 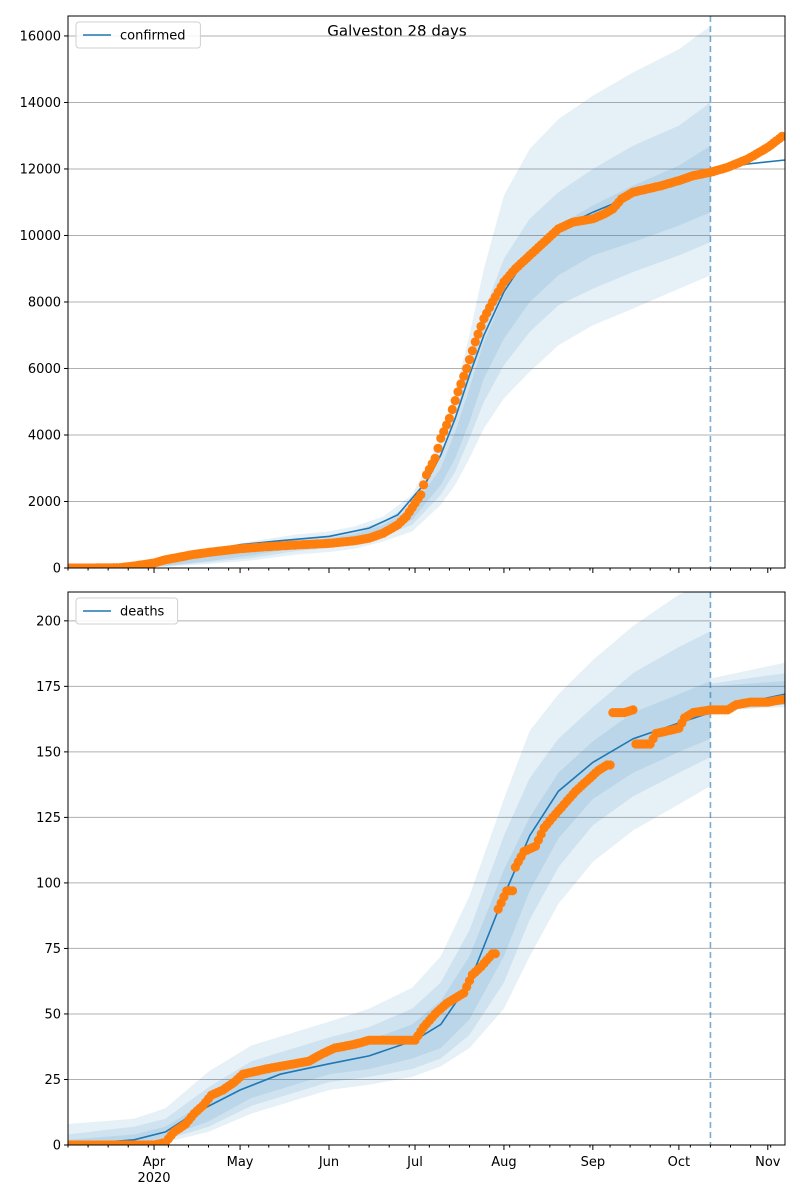 I want to click on y-tick-label: 8000, so click(x=44, y=302).